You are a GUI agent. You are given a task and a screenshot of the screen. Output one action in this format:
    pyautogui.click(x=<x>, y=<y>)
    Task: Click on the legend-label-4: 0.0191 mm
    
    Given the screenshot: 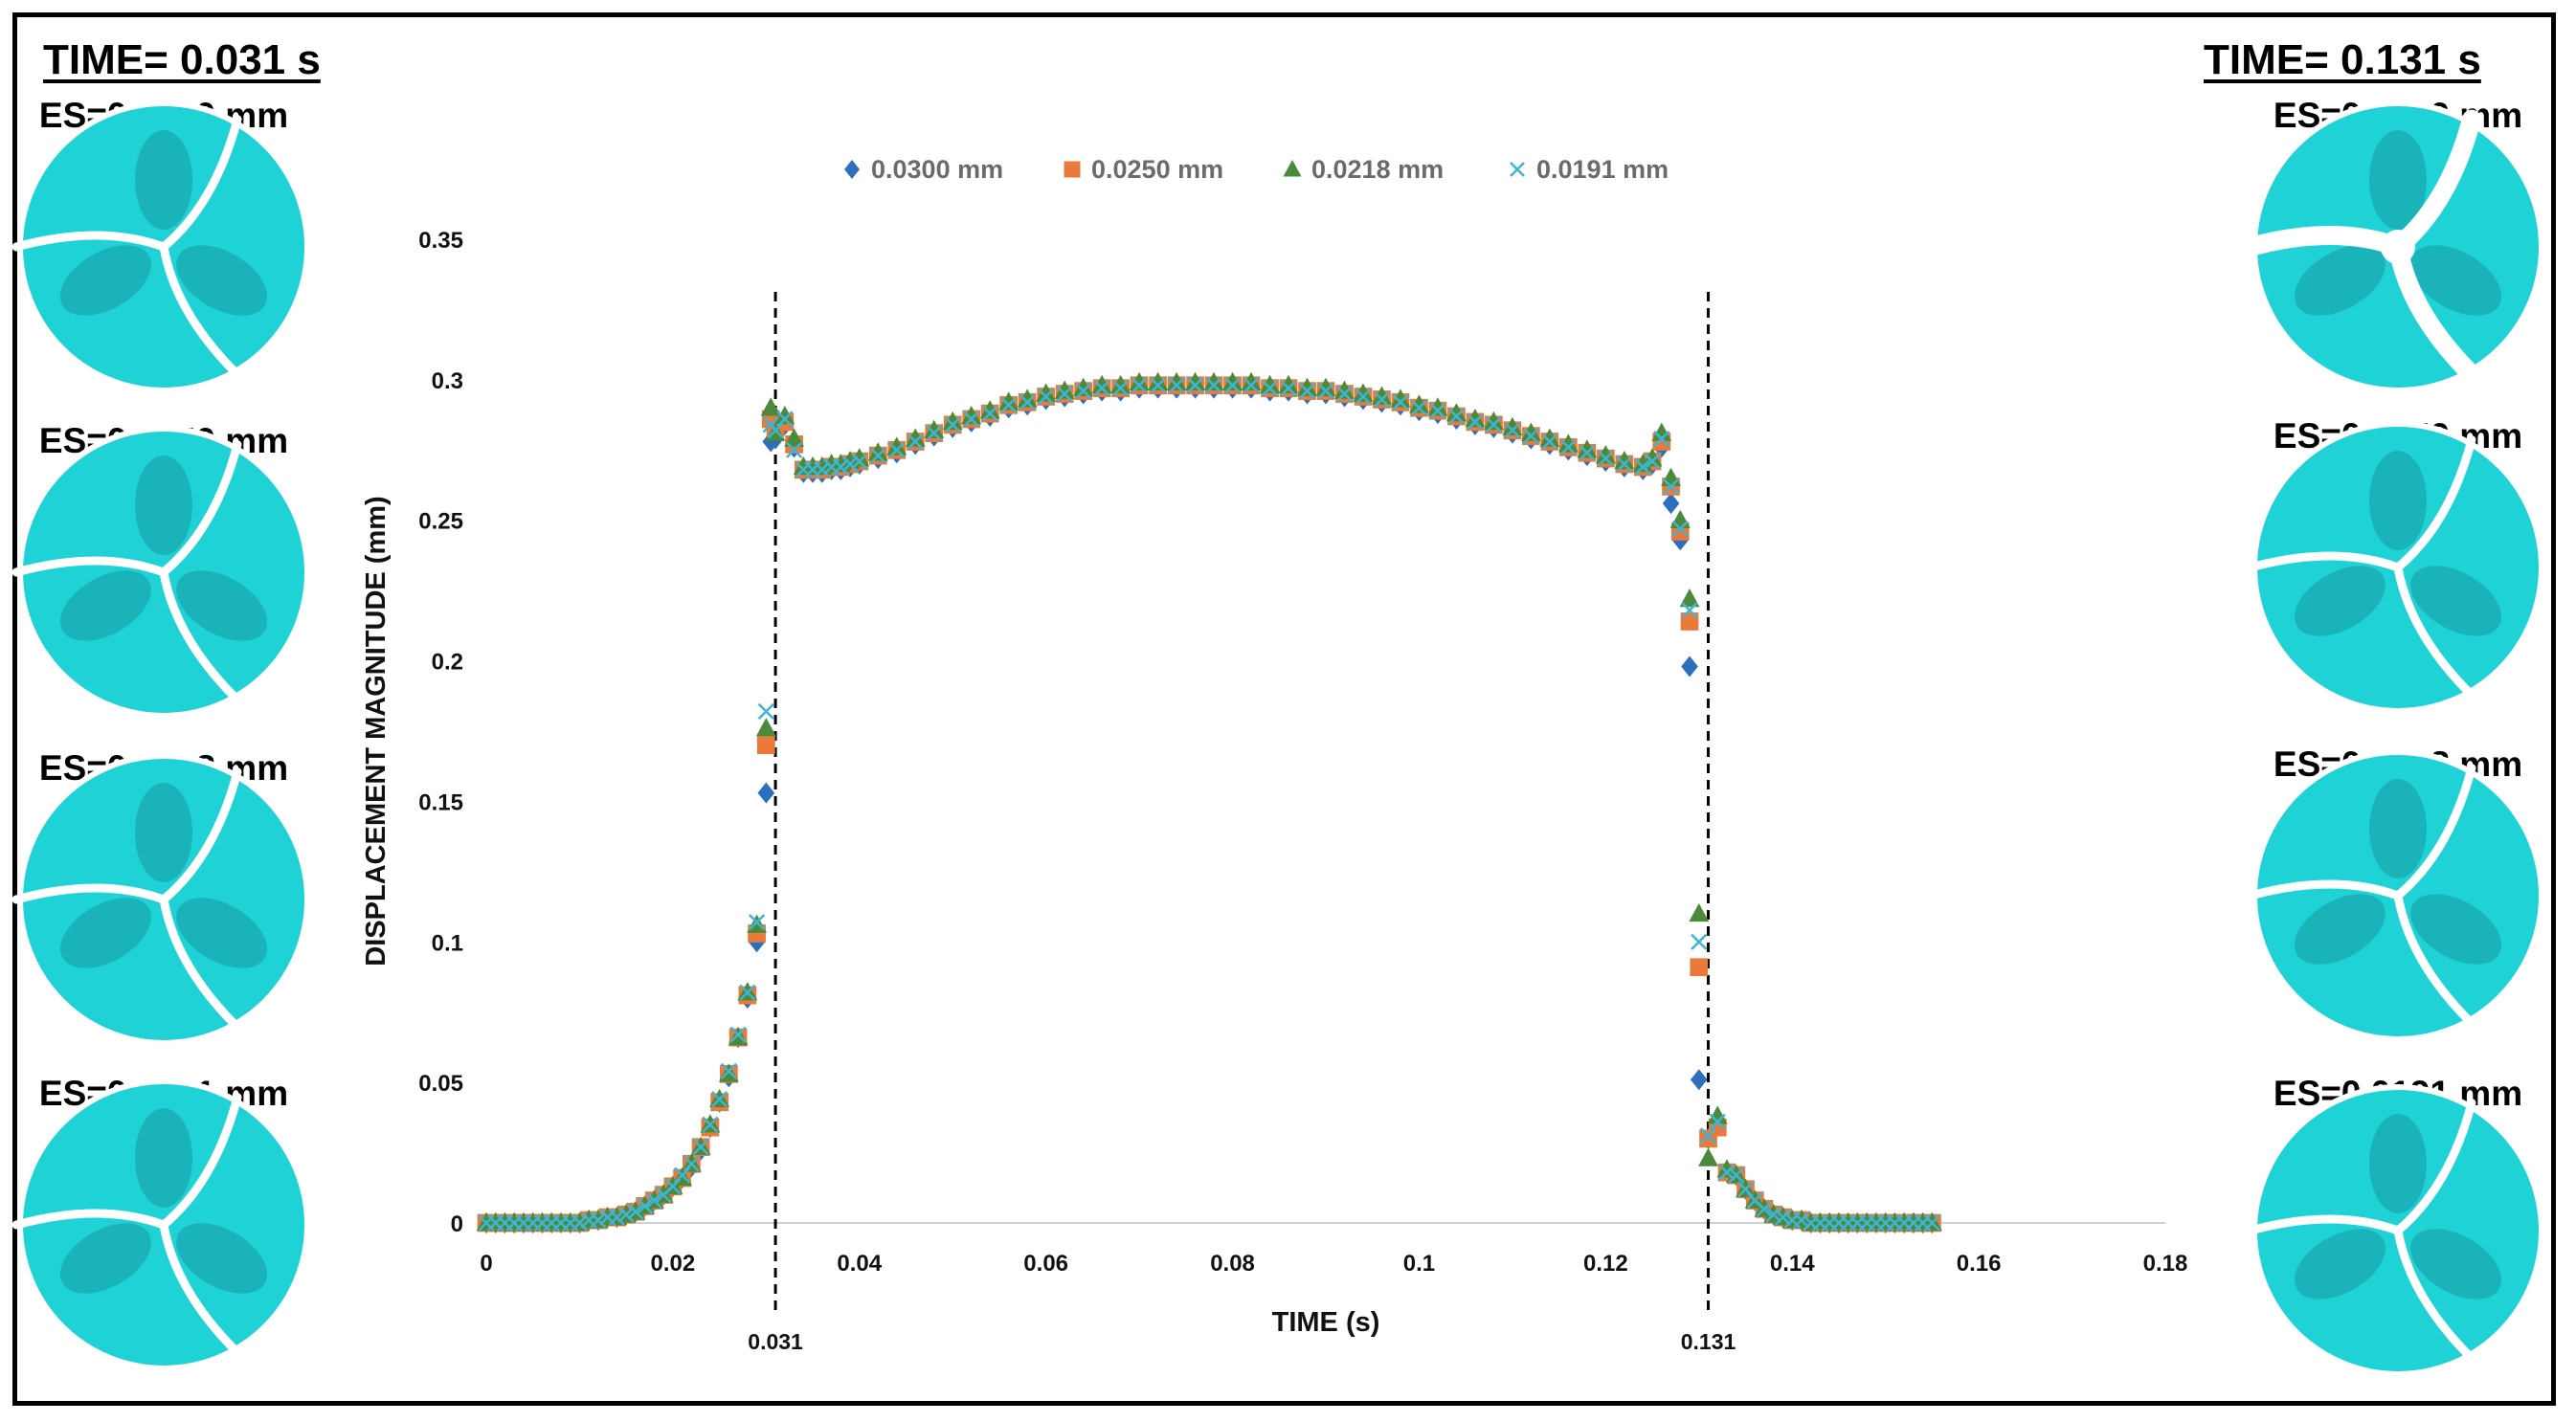 What is the action you would take?
    pyautogui.click(x=1603, y=169)
    